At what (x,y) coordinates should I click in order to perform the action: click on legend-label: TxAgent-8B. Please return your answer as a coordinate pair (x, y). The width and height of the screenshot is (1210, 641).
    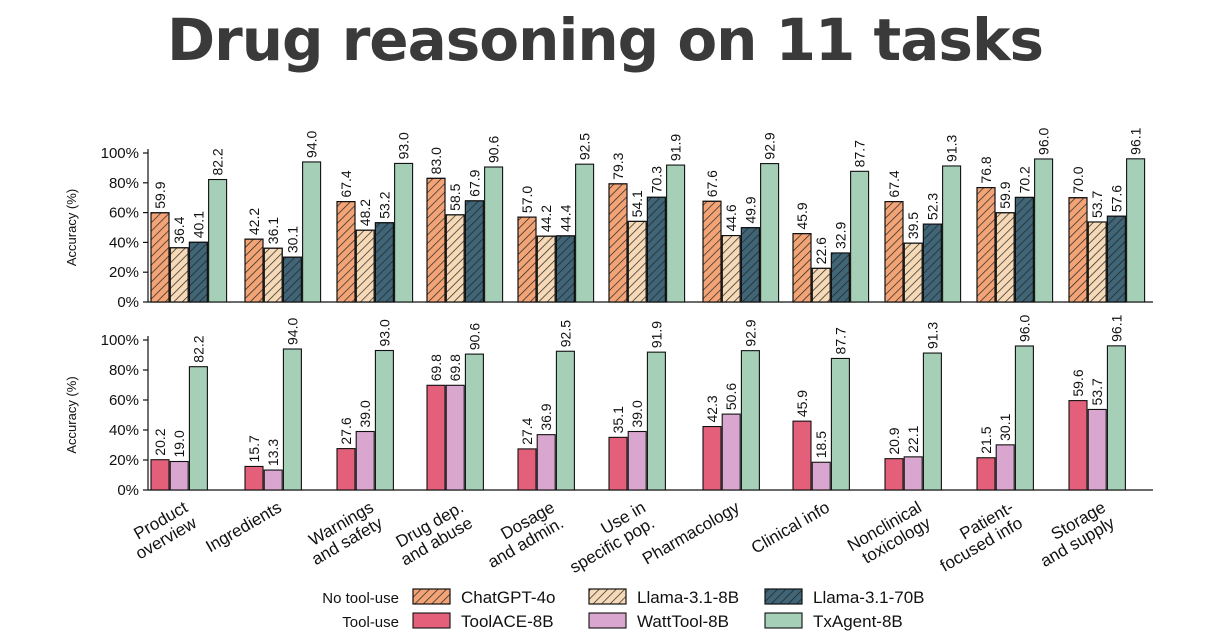
    Looking at the image, I should click on (858, 621).